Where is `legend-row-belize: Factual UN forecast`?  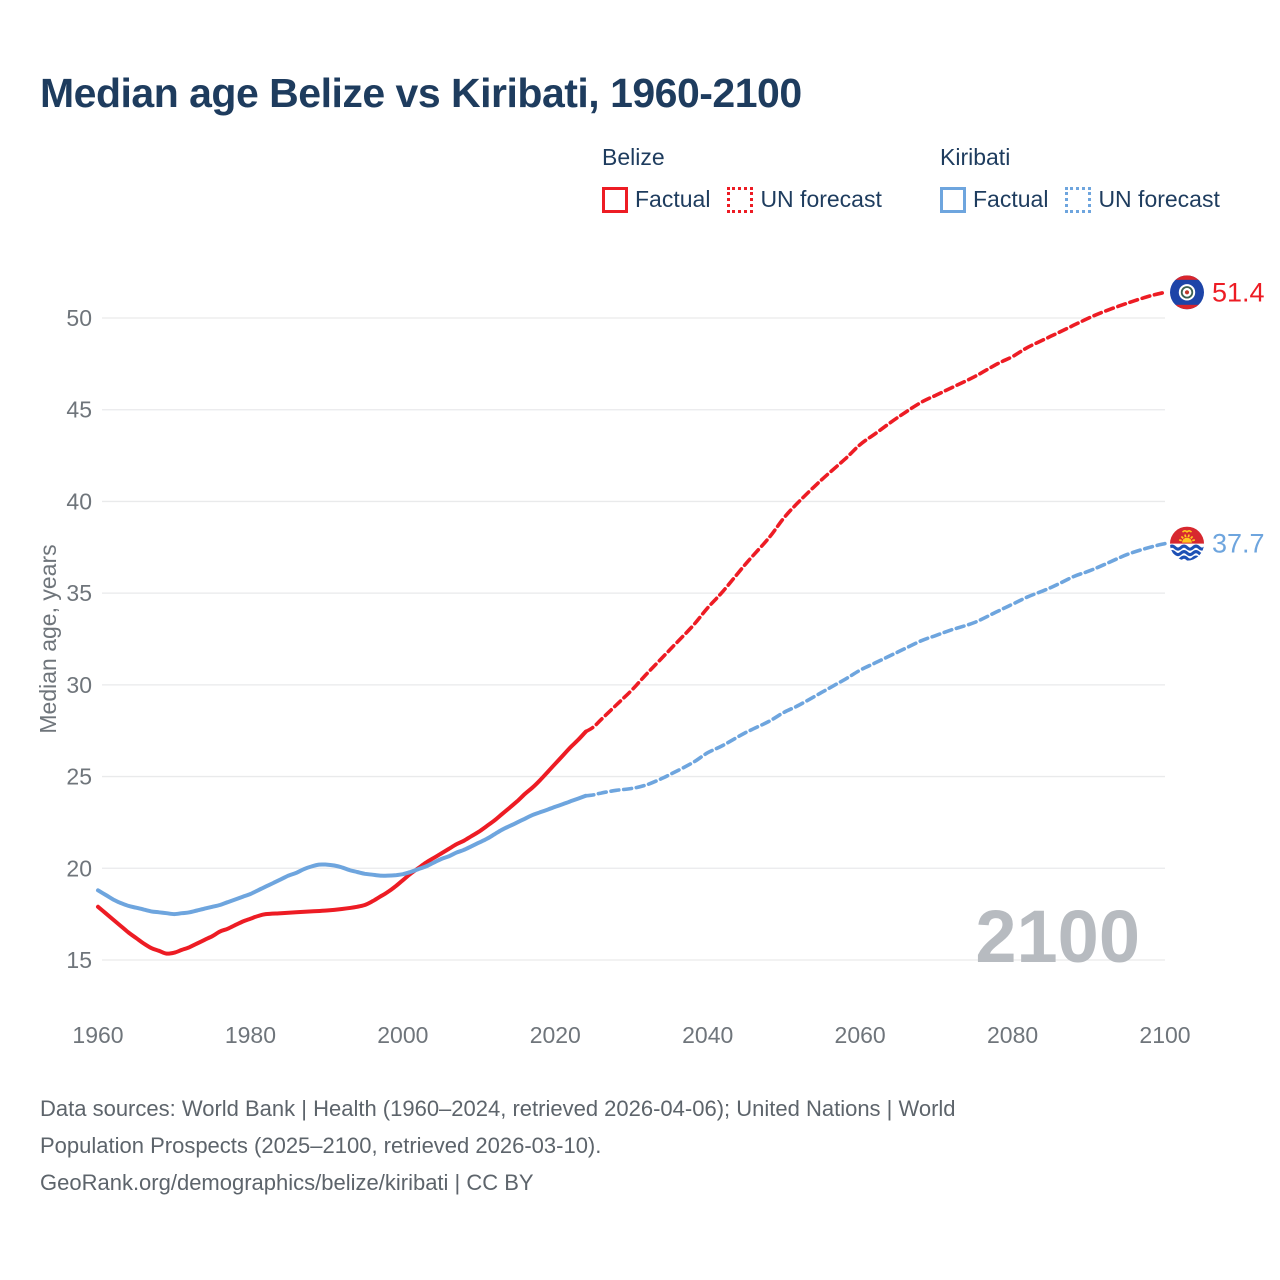 legend-row-belize: Factual UN forecast is located at coordinates (750, 199).